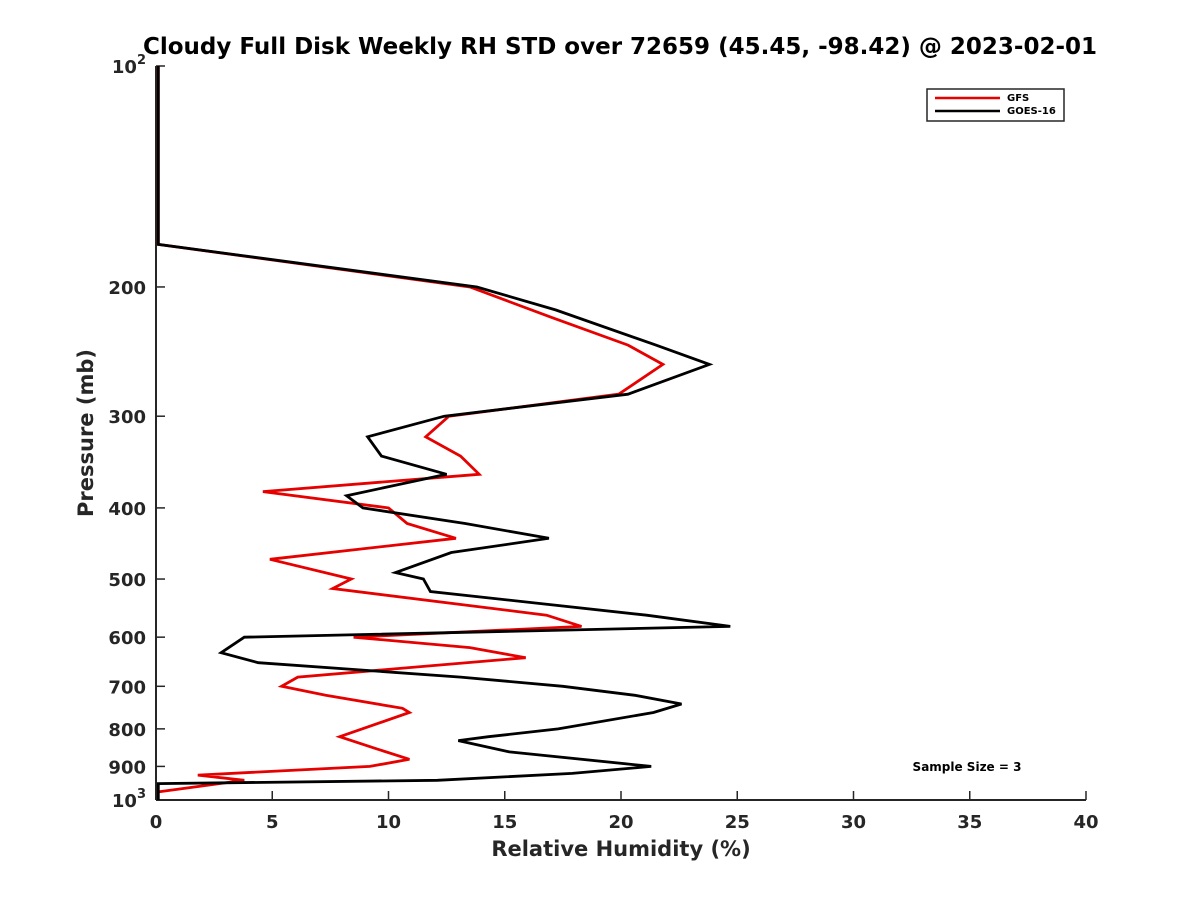 This screenshot has height=900, width=1200. What do you see at coordinates (737, 822) in the screenshot?
I see `x-tick-label: 25` at bounding box center [737, 822].